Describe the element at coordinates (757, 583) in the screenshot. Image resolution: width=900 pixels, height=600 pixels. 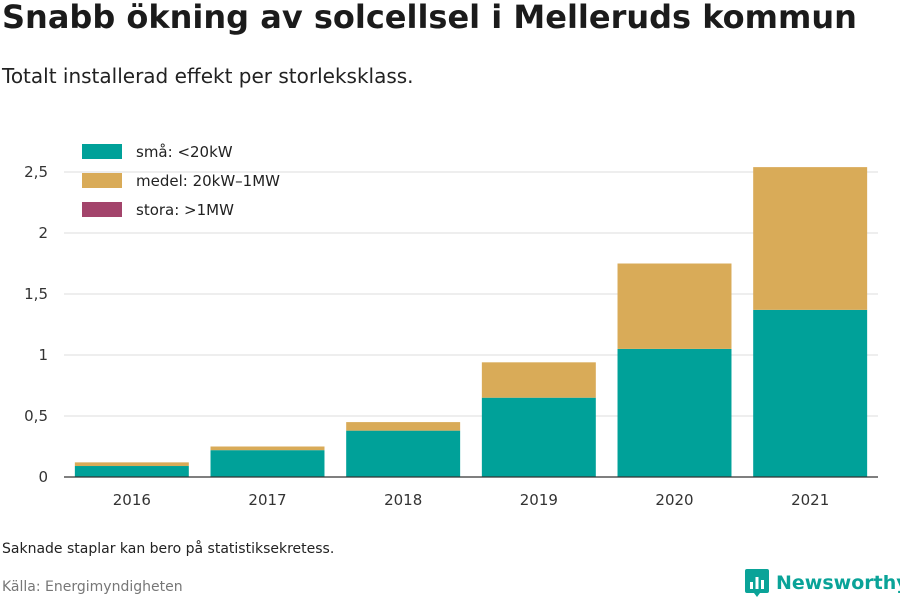
I see `bar-chart-logo-icon` at that location.